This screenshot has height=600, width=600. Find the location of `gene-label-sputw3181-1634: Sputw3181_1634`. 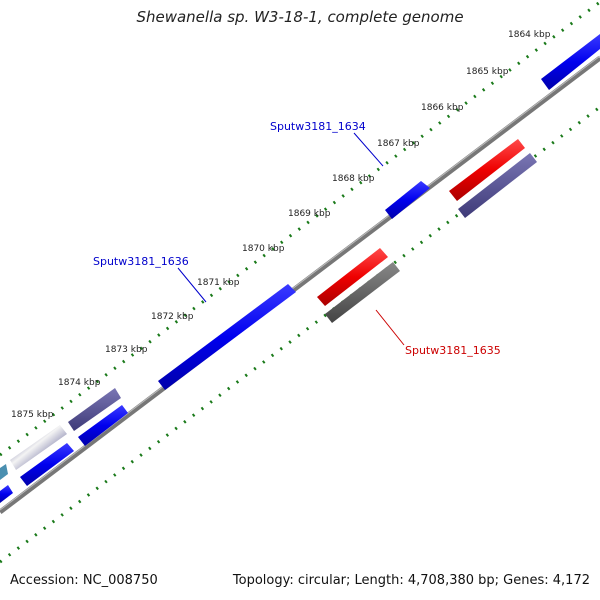

gene-label-sputw3181-1634: Sputw3181_1634 is located at coordinates (318, 126).